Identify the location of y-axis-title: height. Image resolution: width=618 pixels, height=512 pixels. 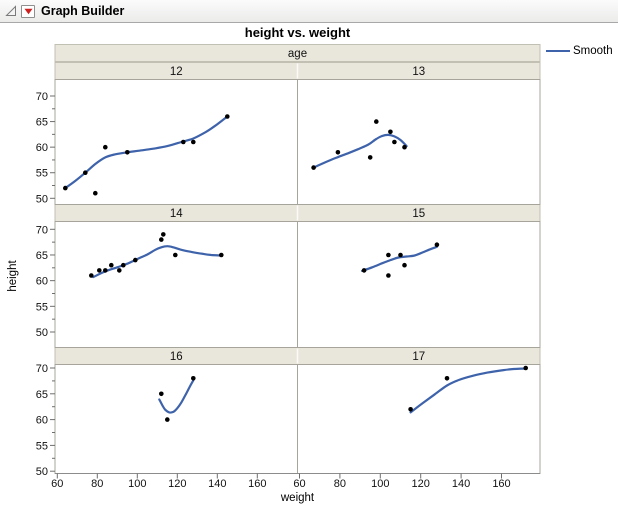
(13, 276).